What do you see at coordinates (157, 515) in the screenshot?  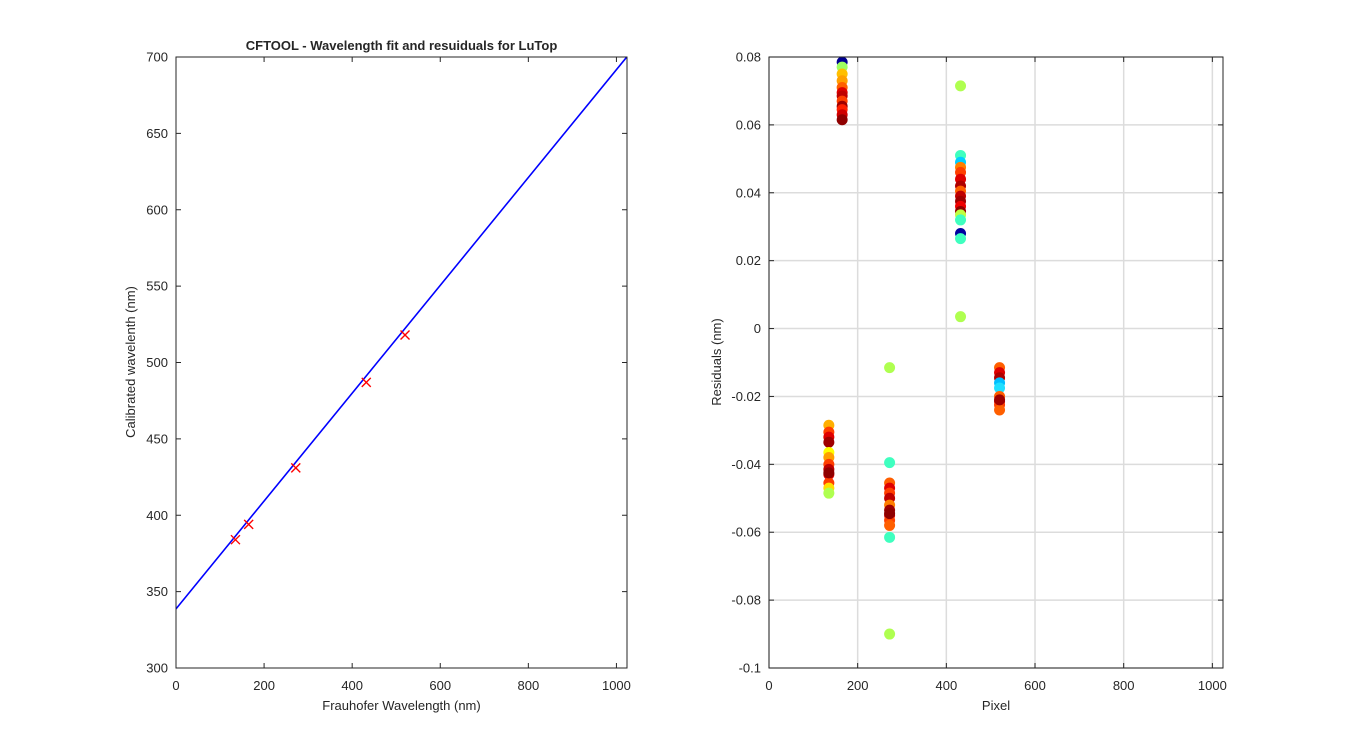 I see `fit-ytick-label: 400` at bounding box center [157, 515].